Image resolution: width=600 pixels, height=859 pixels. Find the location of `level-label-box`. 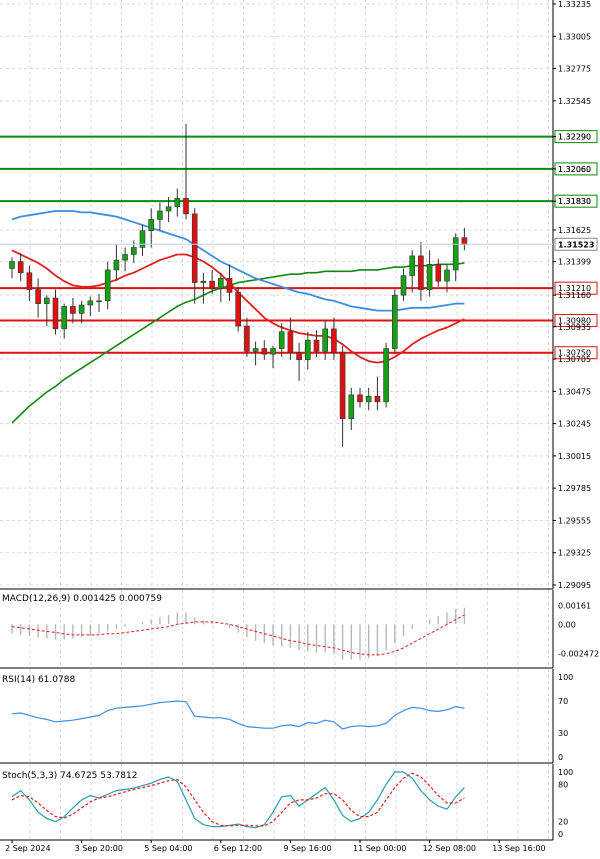

level-label-box is located at coordinates (576, 320).